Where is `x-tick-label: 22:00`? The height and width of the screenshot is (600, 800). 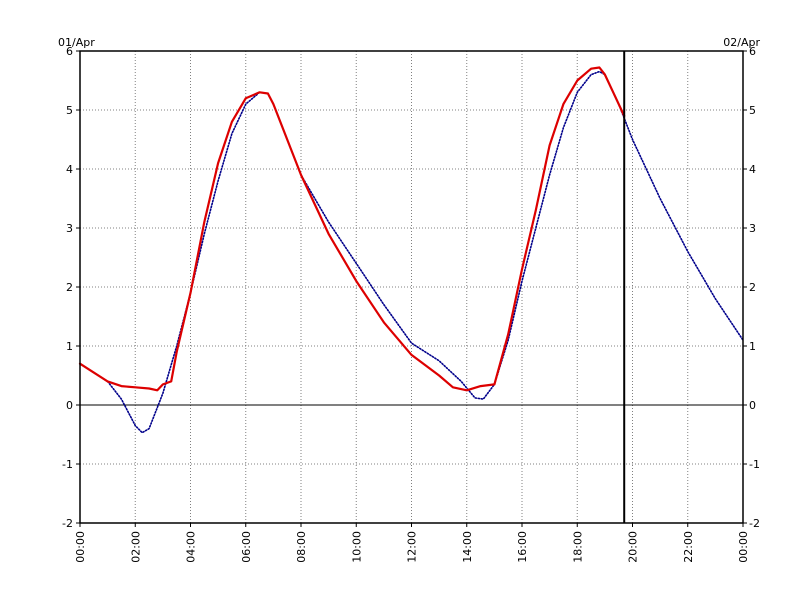 x-tick-label: 22:00 is located at coordinates (688, 547).